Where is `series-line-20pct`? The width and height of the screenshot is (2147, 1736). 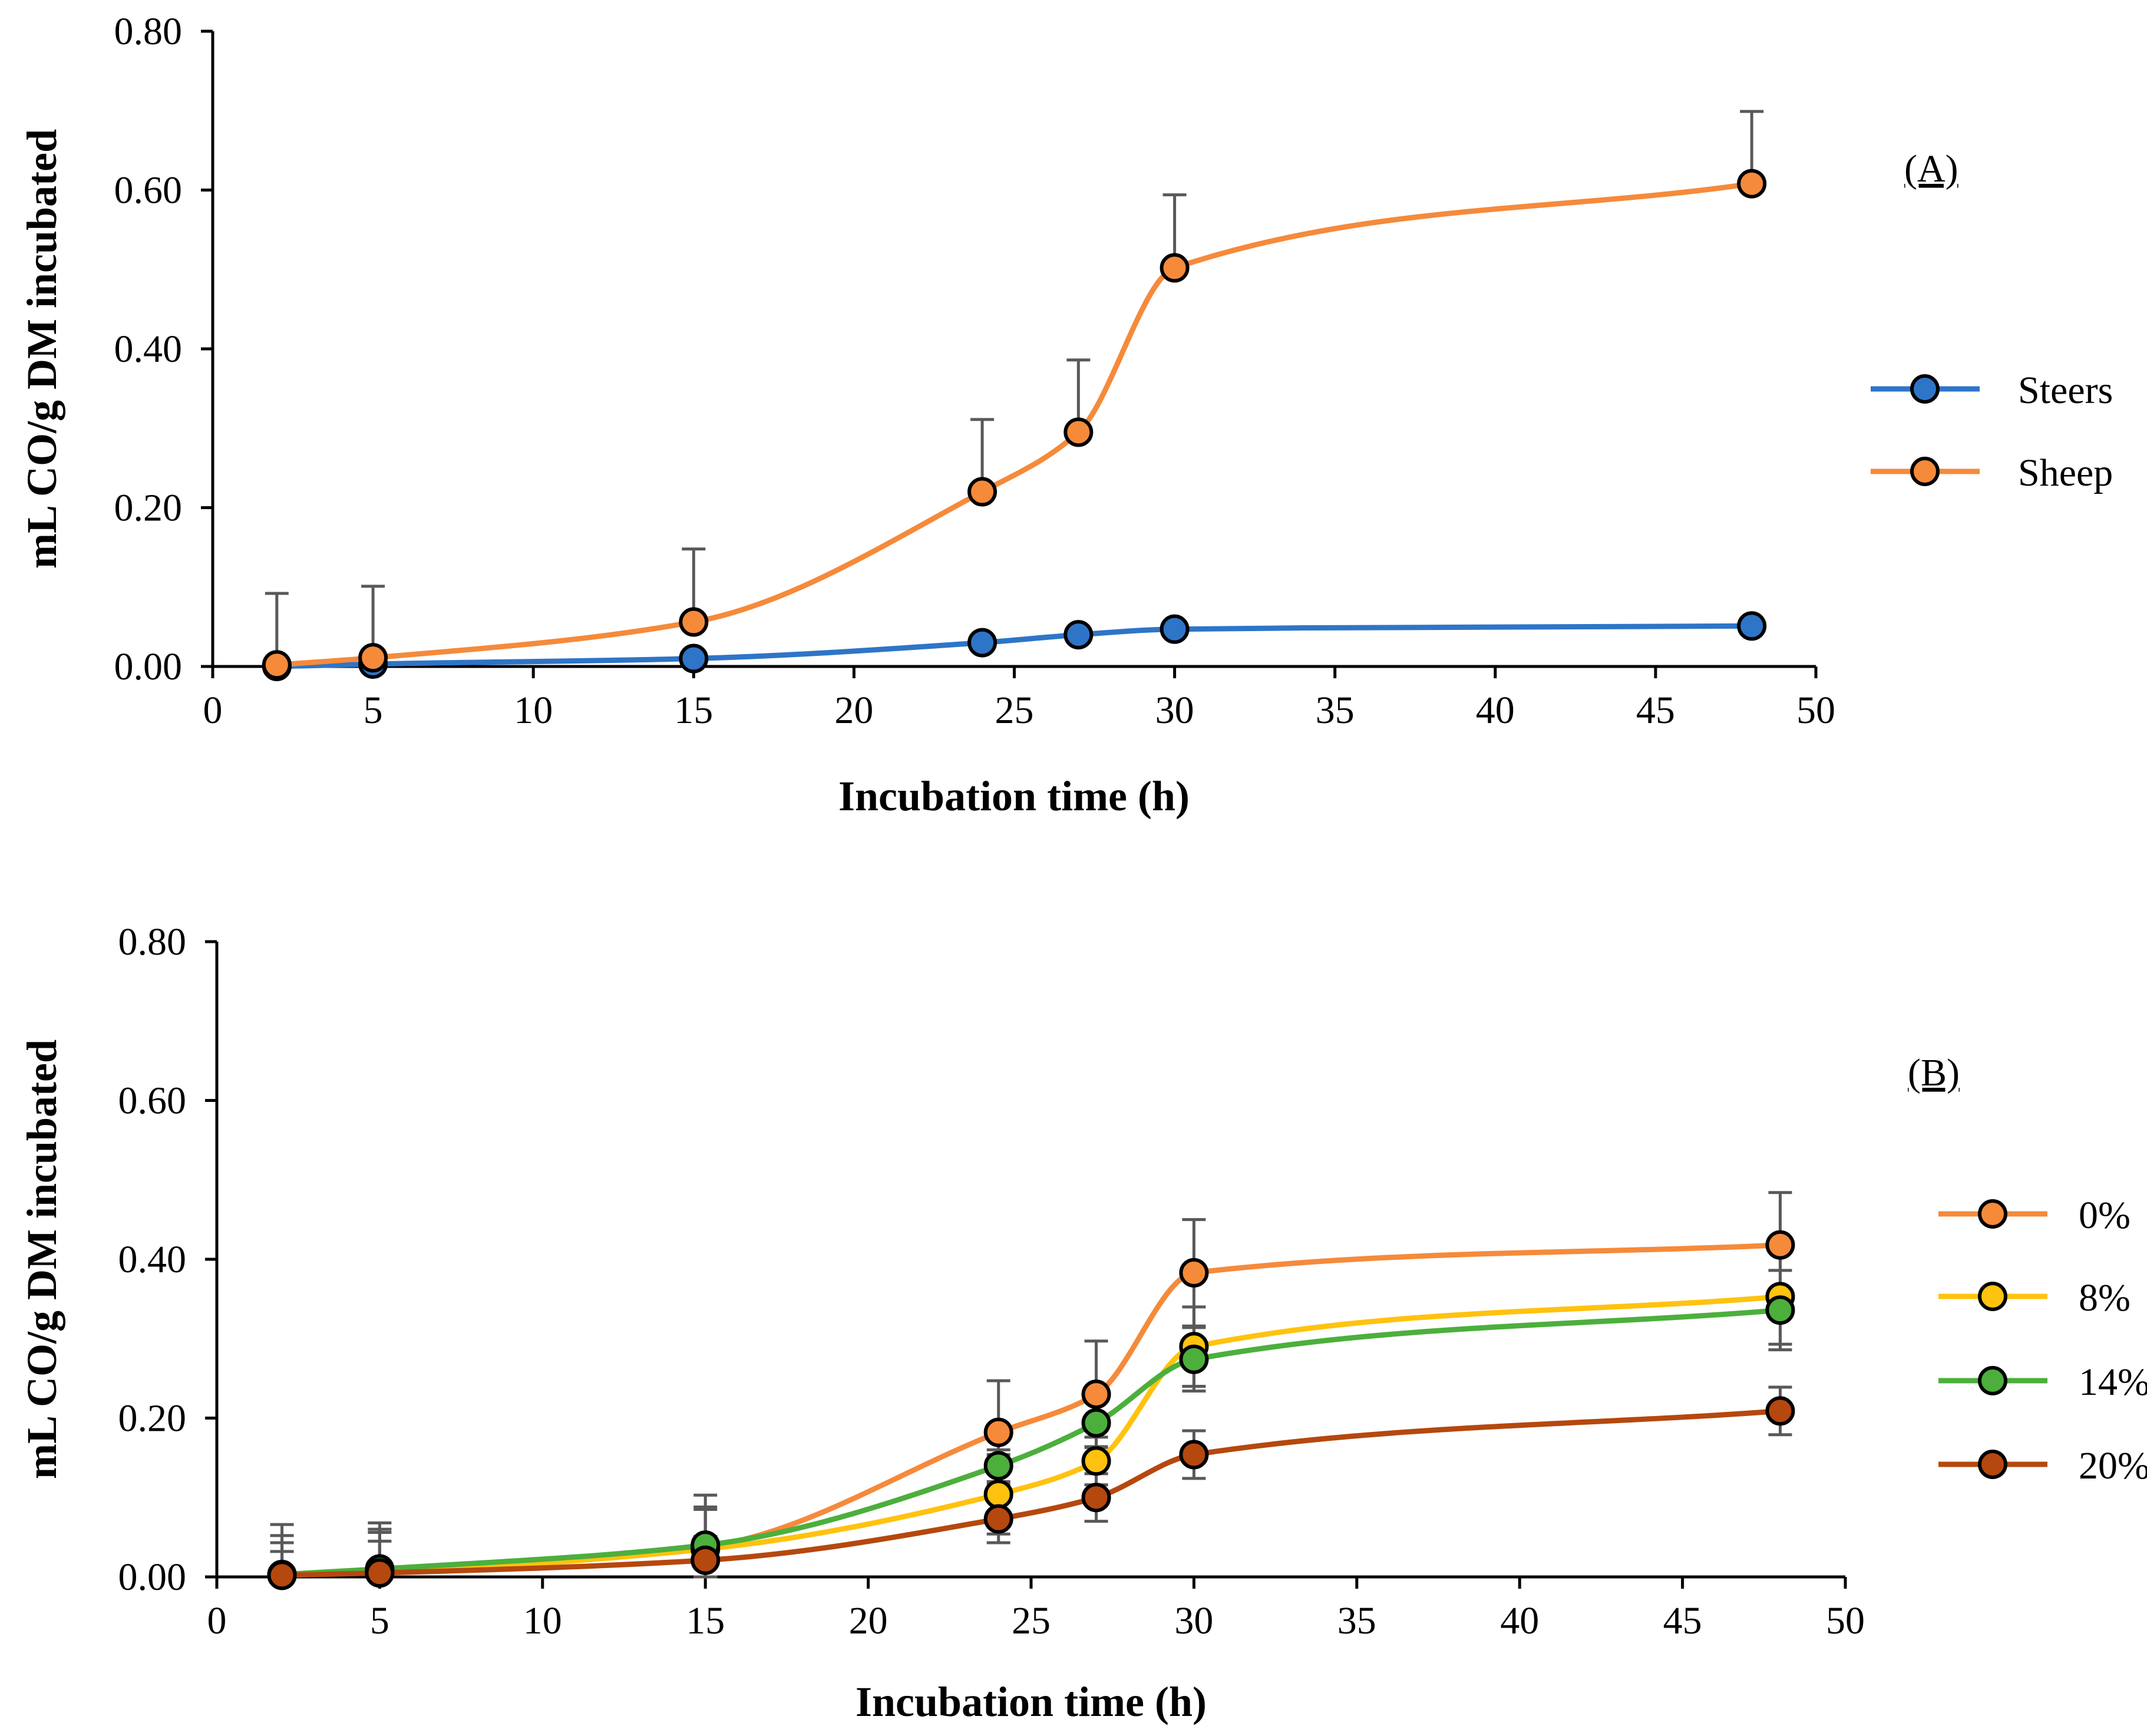
series-line-20pct is located at coordinates (1031, 1493).